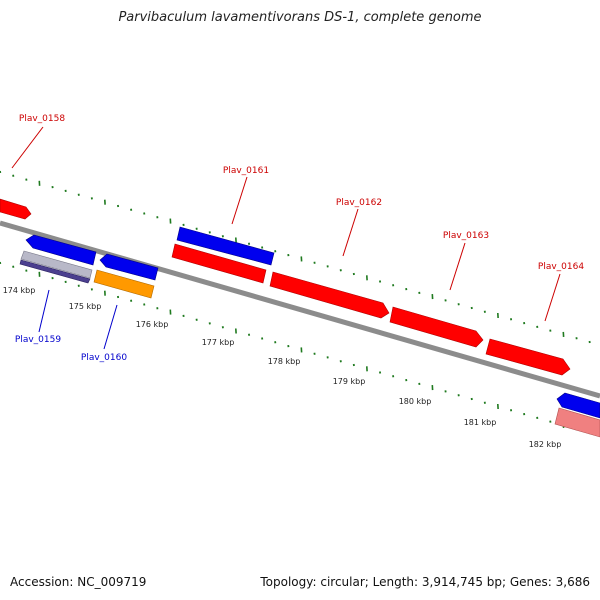 Image resolution: width=600 pixels, height=600 pixels. I want to click on scale-label-179: 179 kbp, so click(349, 381).